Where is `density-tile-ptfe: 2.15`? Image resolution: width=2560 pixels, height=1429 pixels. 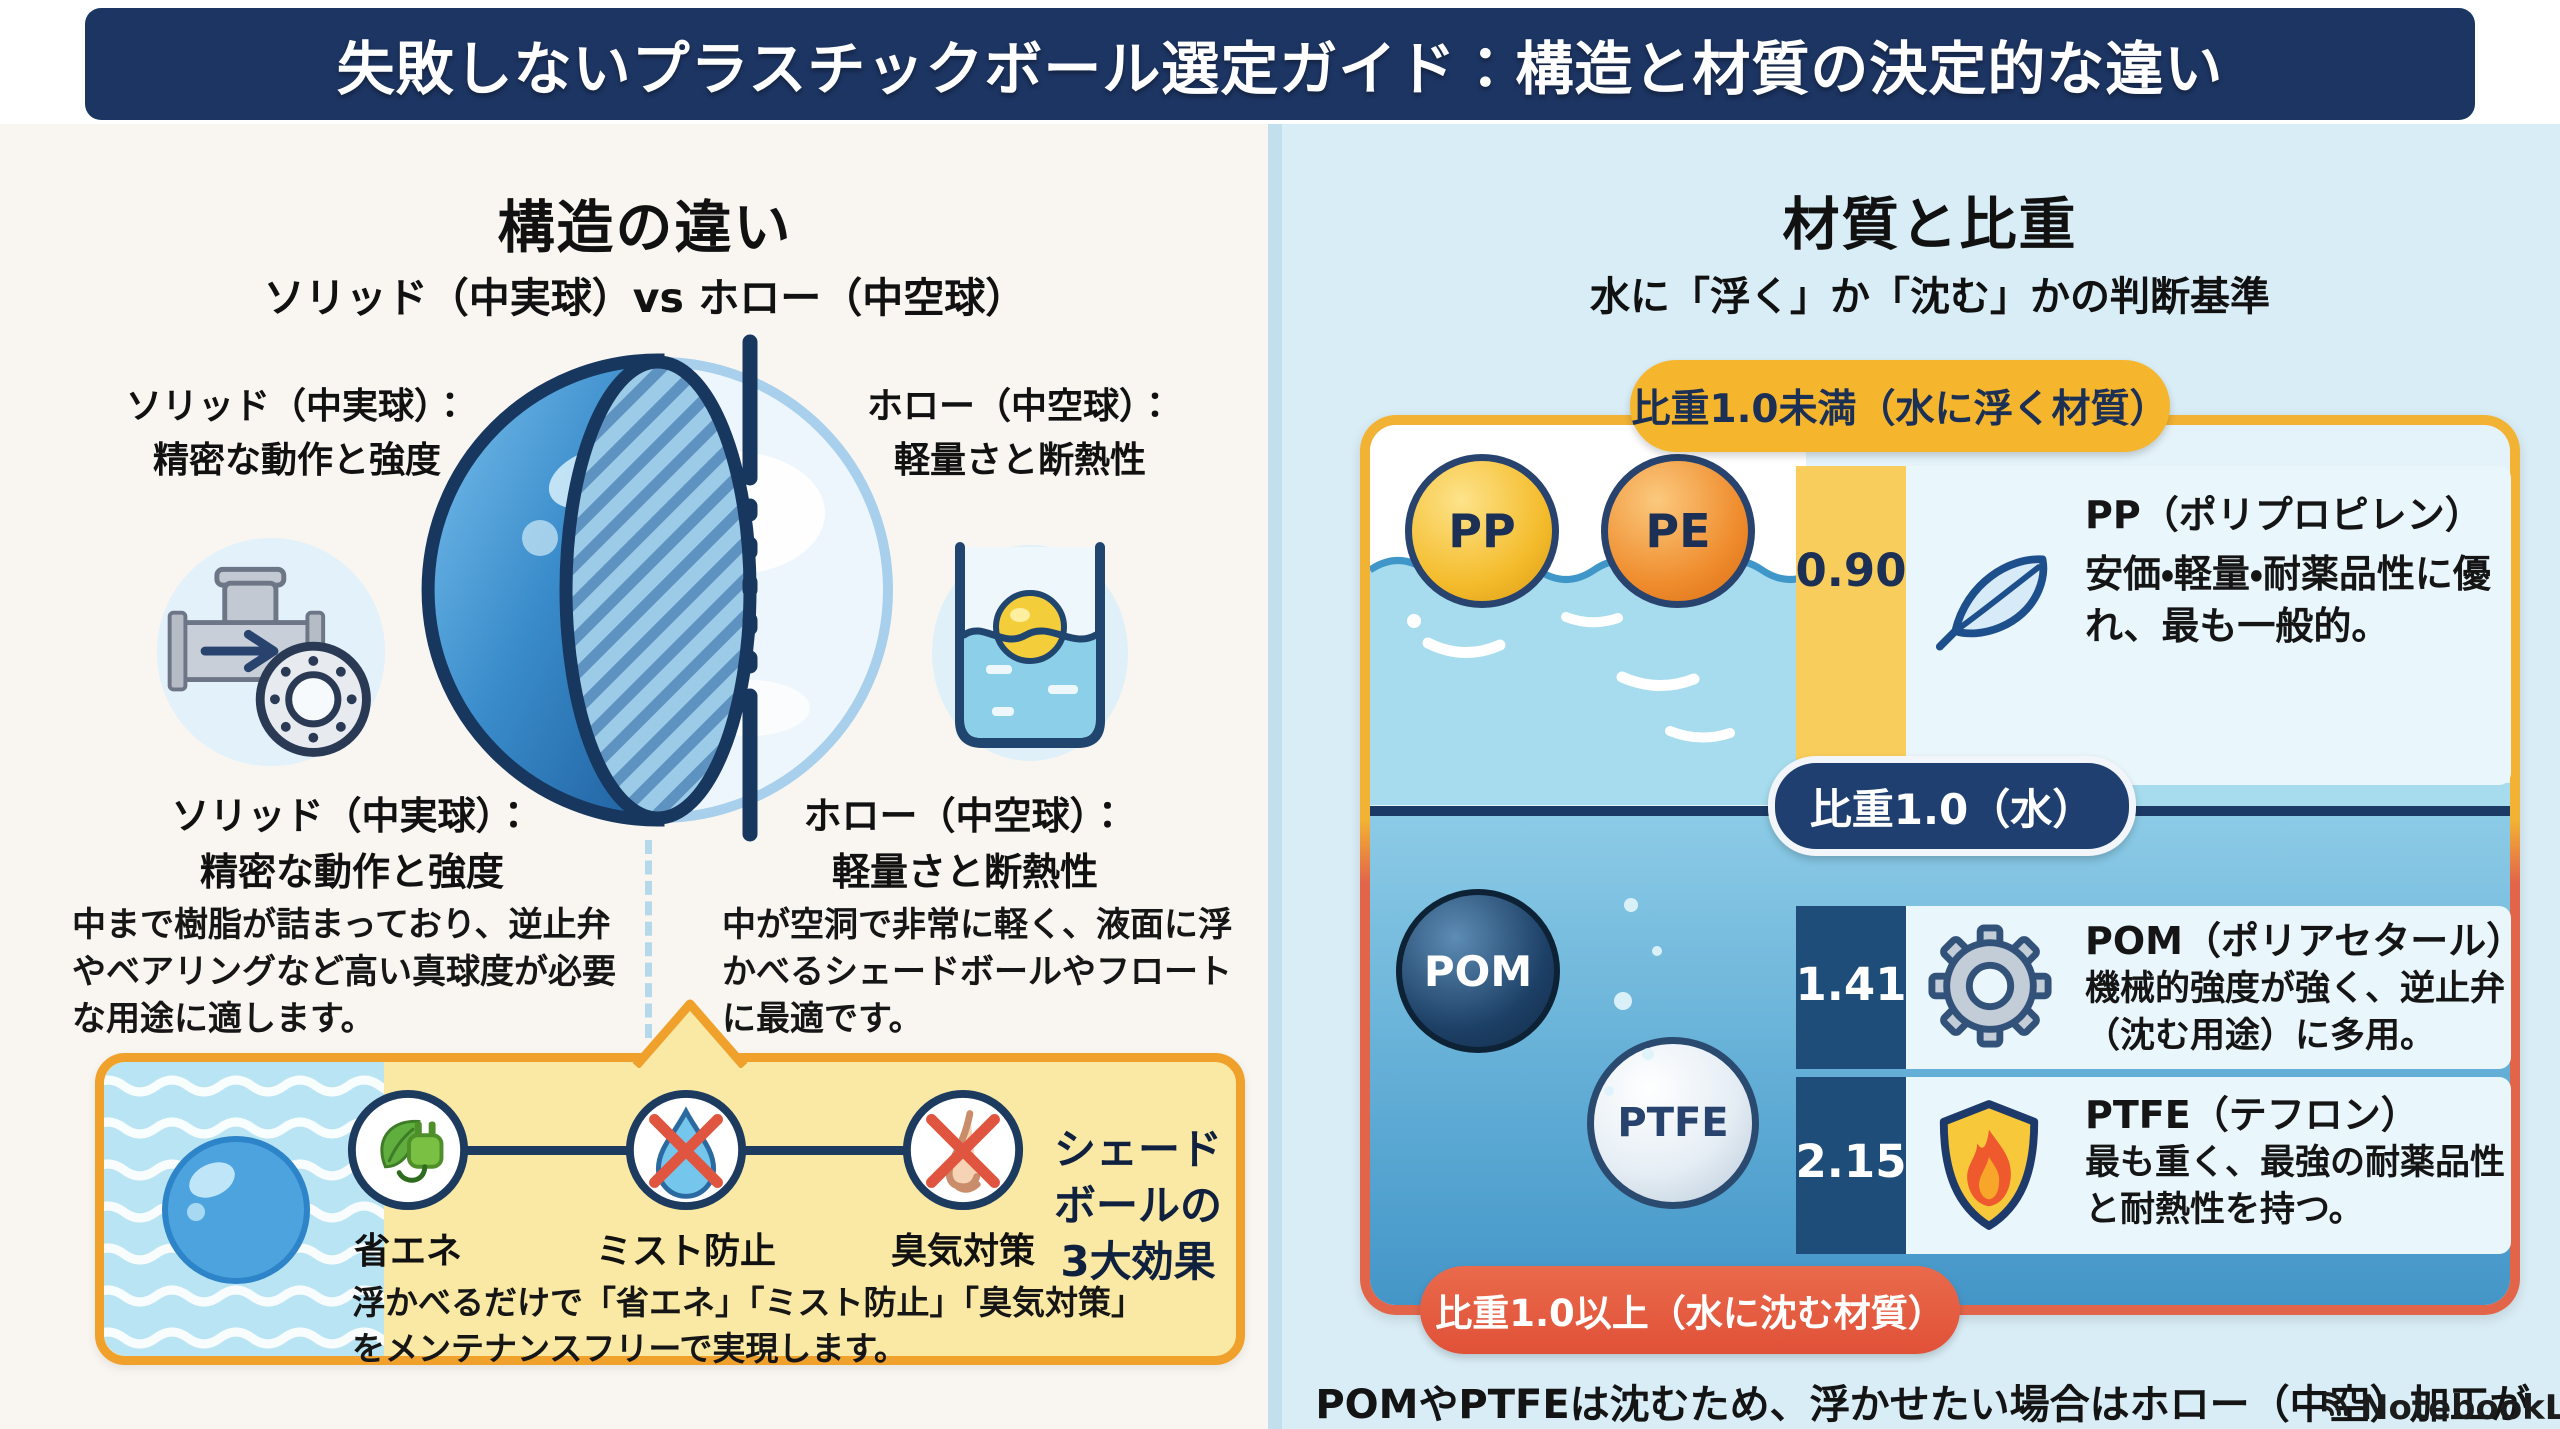
density-tile-ptfe: 2.15 is located at coordinates (1851, 1165).